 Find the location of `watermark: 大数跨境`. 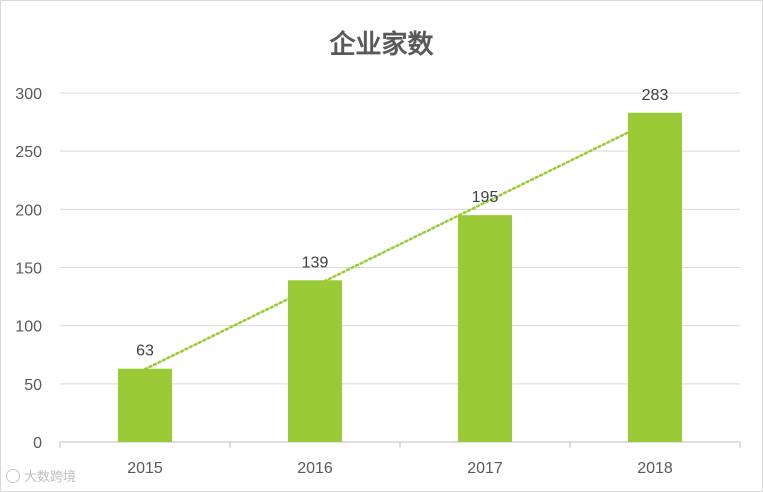

watermark: 大数跨境 is located at coordinates (41, 475).